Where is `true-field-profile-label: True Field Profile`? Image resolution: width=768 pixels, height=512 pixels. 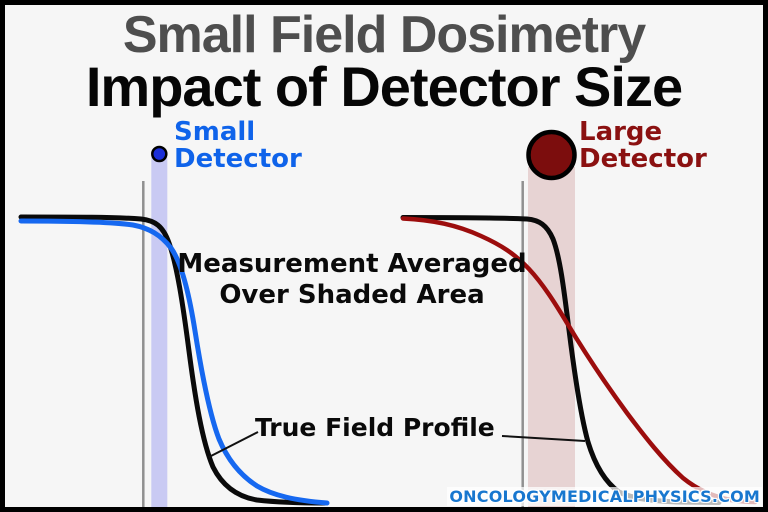 true-field-profile-label: True Field Profile is located at coordinates (375, 427).